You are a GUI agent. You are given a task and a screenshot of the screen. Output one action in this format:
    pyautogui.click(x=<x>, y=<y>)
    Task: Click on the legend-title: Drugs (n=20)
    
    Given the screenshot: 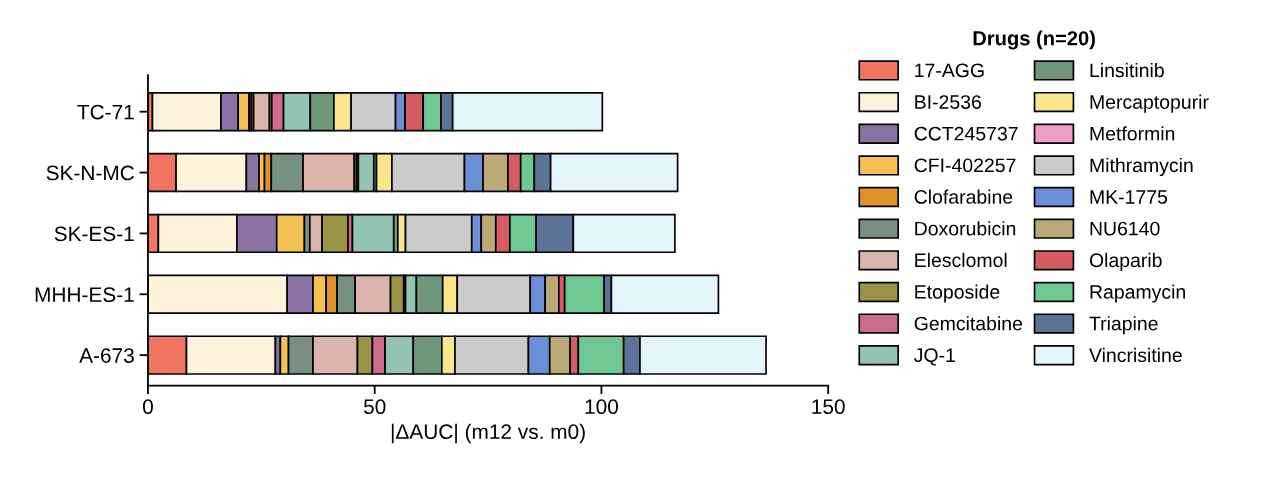 What is the action you would take?
    pyautogui.click(x=1034, y=40)
    